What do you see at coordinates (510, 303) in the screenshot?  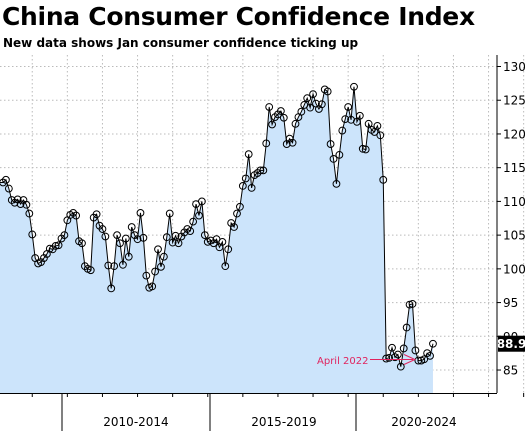 I see `y-tick-label: 95` at bounding box center [510, 303].